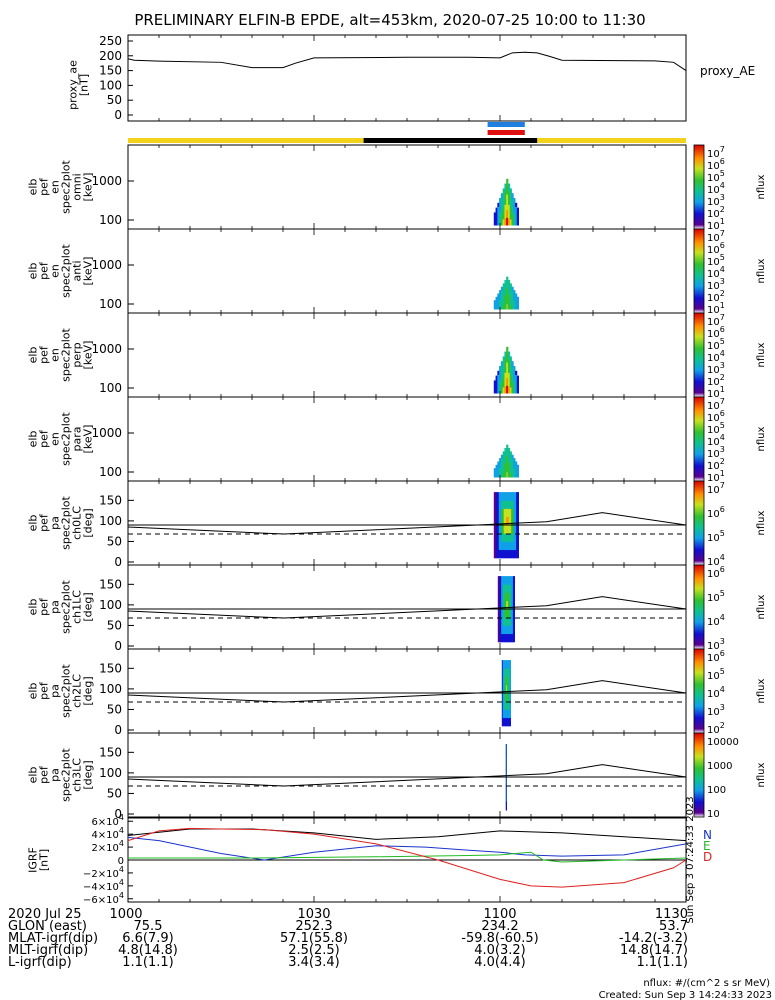 Image resolution: width=775 pixels, height=1000 pixels. I want to click on panel-frame, so click(407, 78).